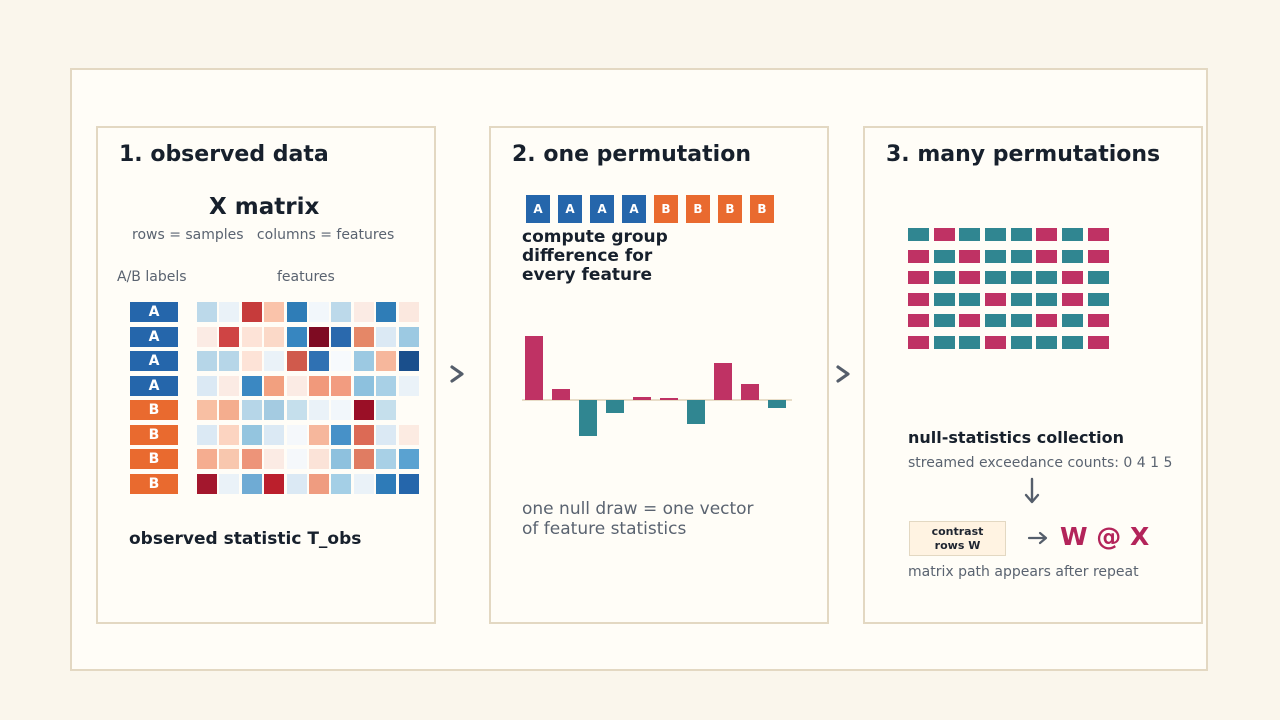  What do you see at coordinates (306, 277) in the screenshot?
I see `features-header: features` at bounding box center [306, 277].